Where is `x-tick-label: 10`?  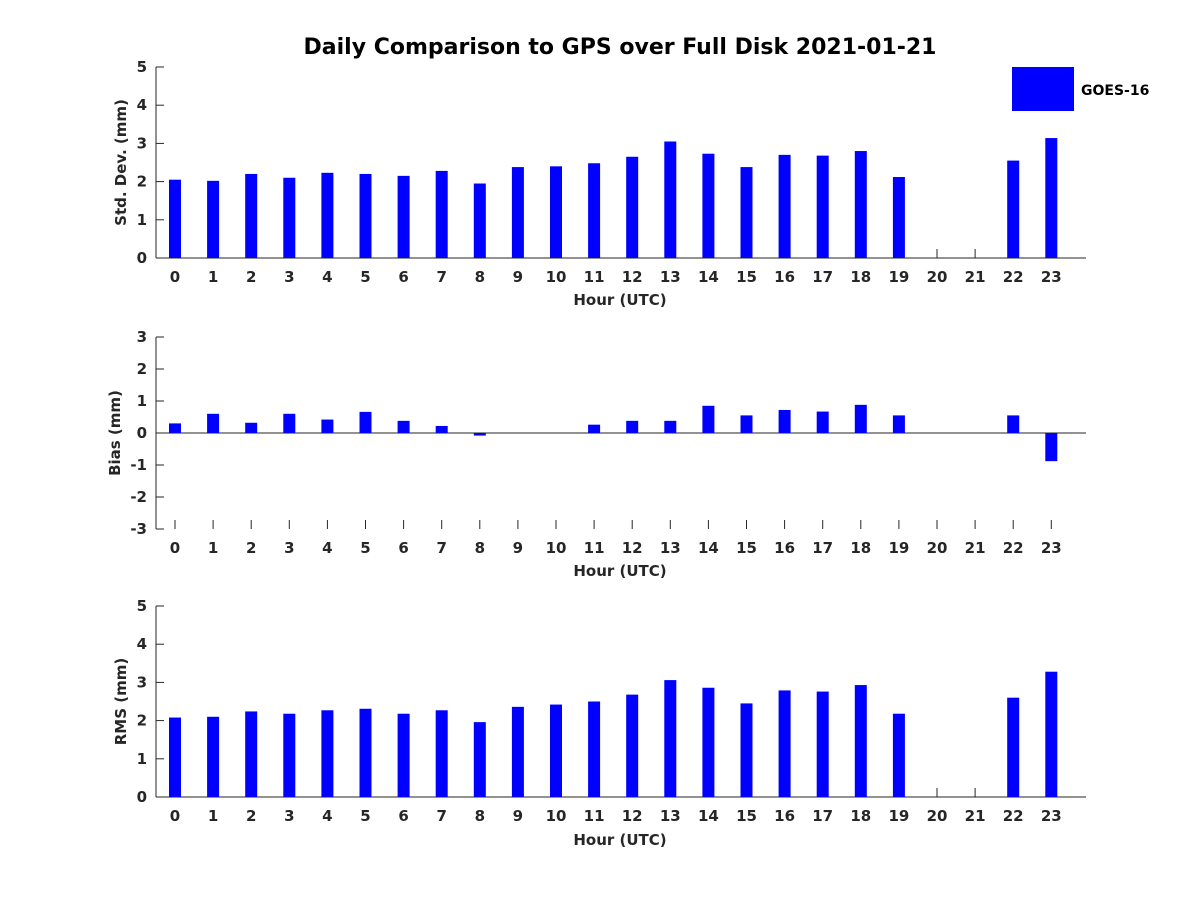 x-tick-label: 10 is located at coordinates (556, 816).